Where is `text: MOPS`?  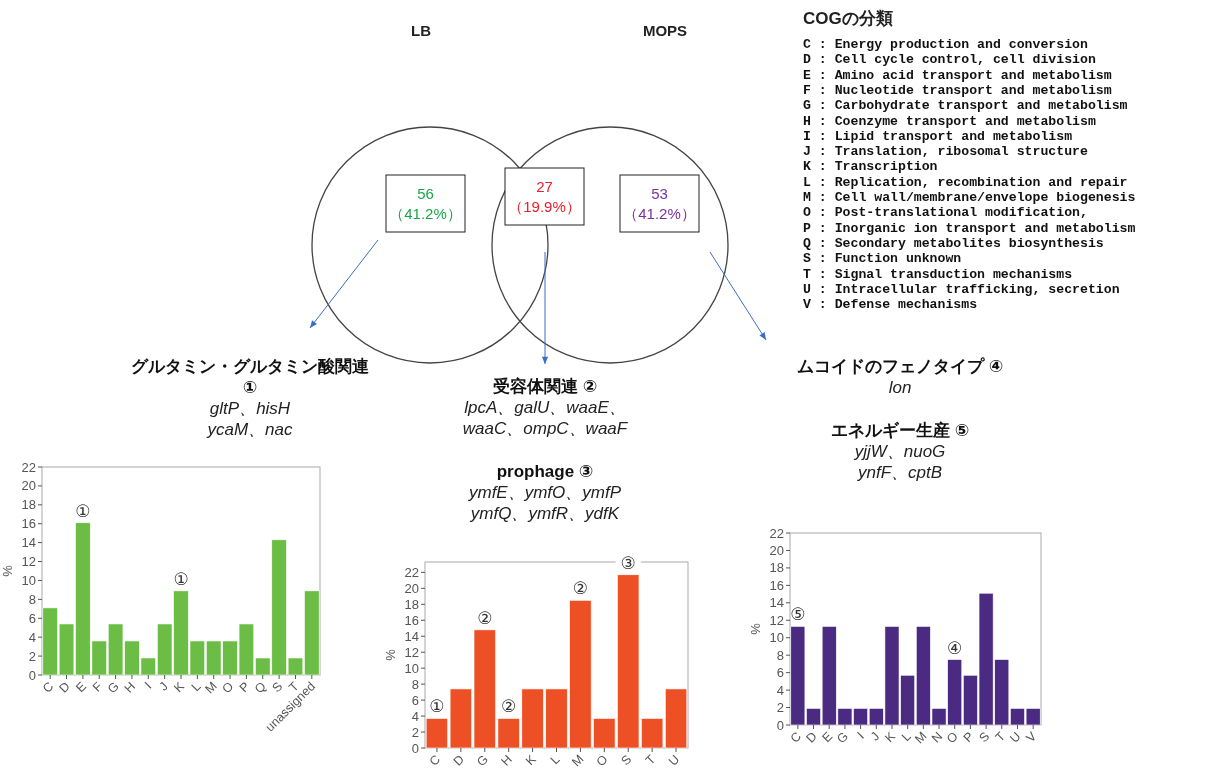
text: MOPS is located at coordinates (665, 30).